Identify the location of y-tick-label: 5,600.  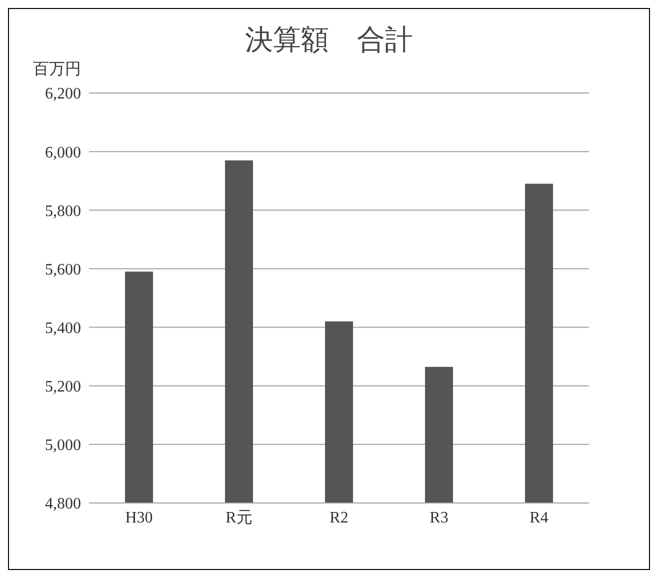
(63, 269).